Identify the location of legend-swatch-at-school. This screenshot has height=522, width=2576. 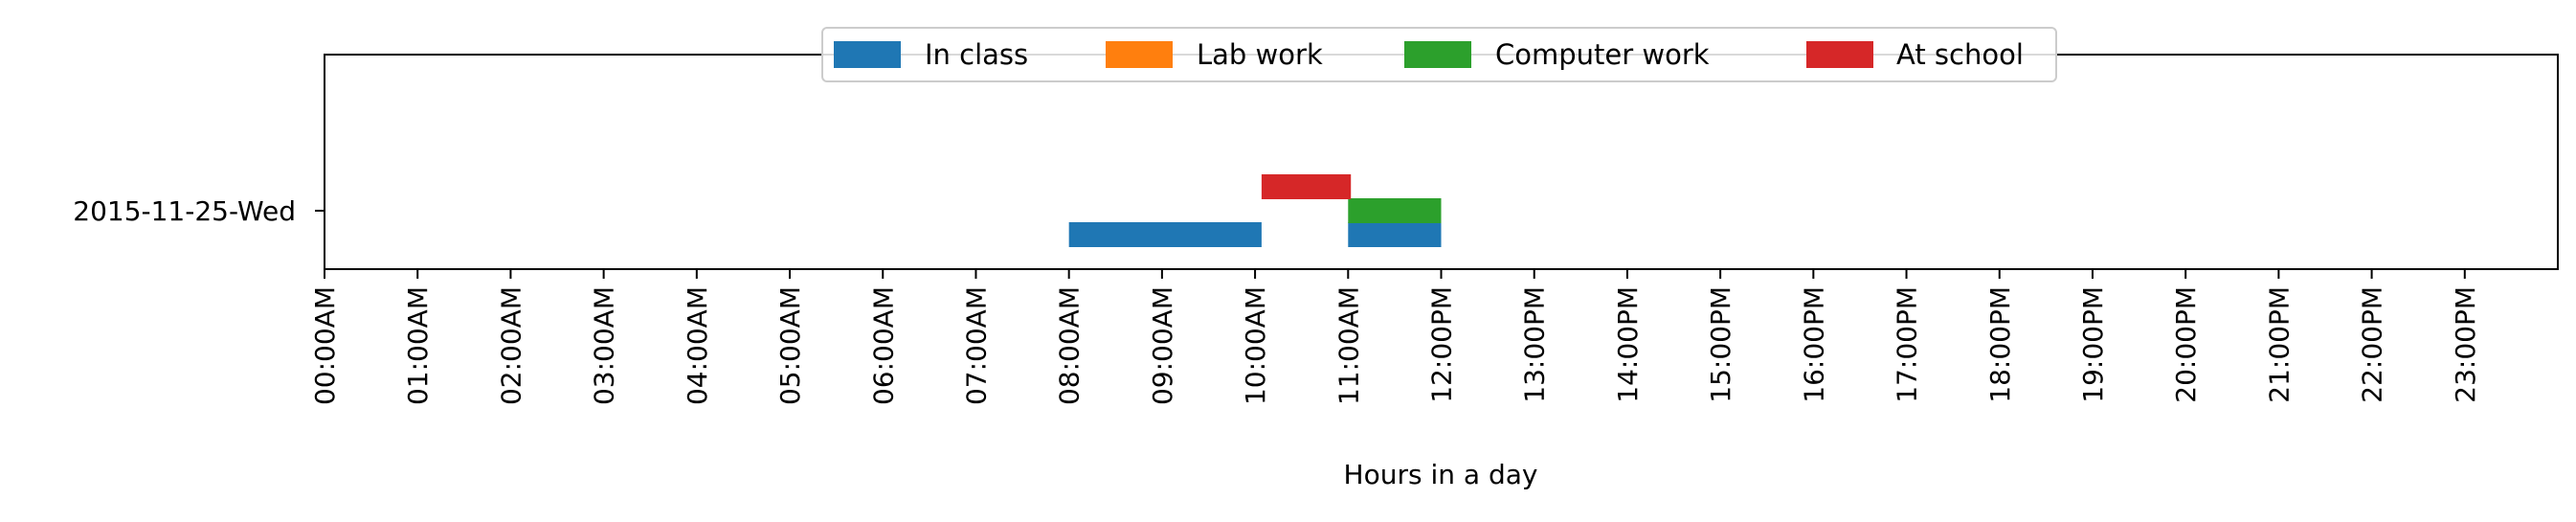
(1840, 54).